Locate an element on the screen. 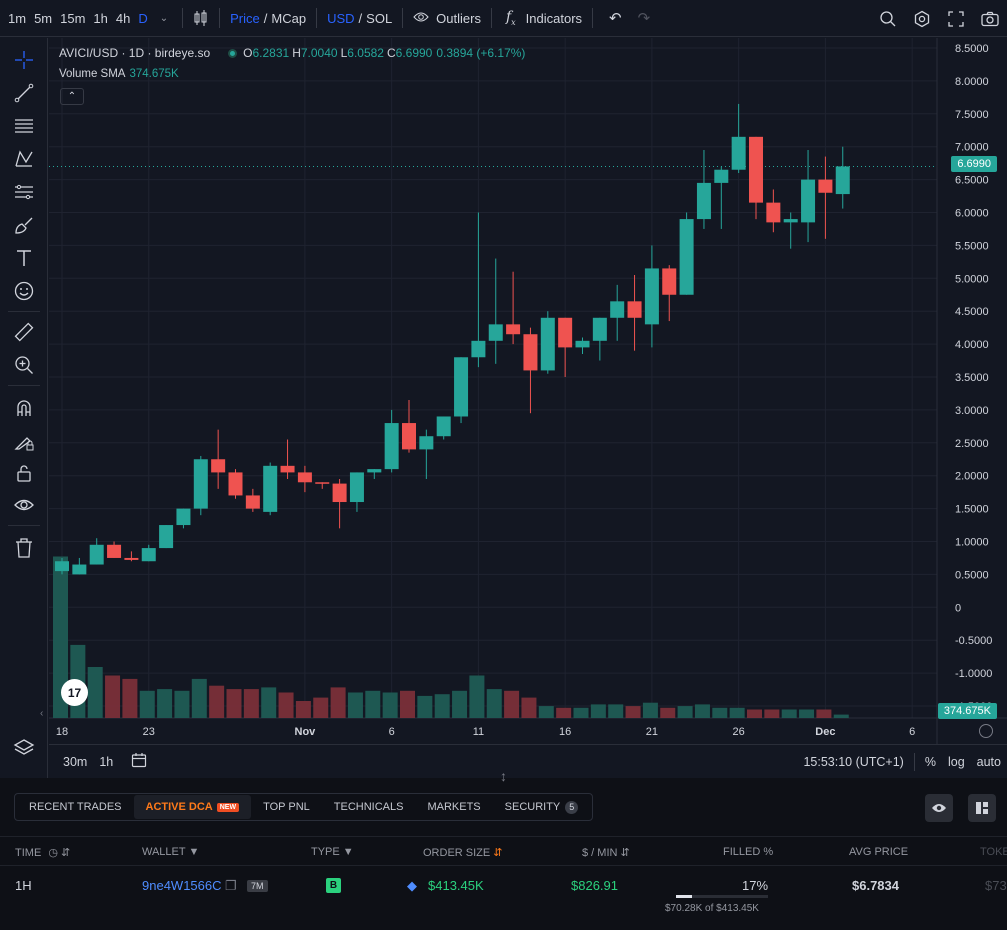 Image resolution: width=1007 pixels, height=930 pixels. x-tick-label: 6 is located at coordinates (912, 732).